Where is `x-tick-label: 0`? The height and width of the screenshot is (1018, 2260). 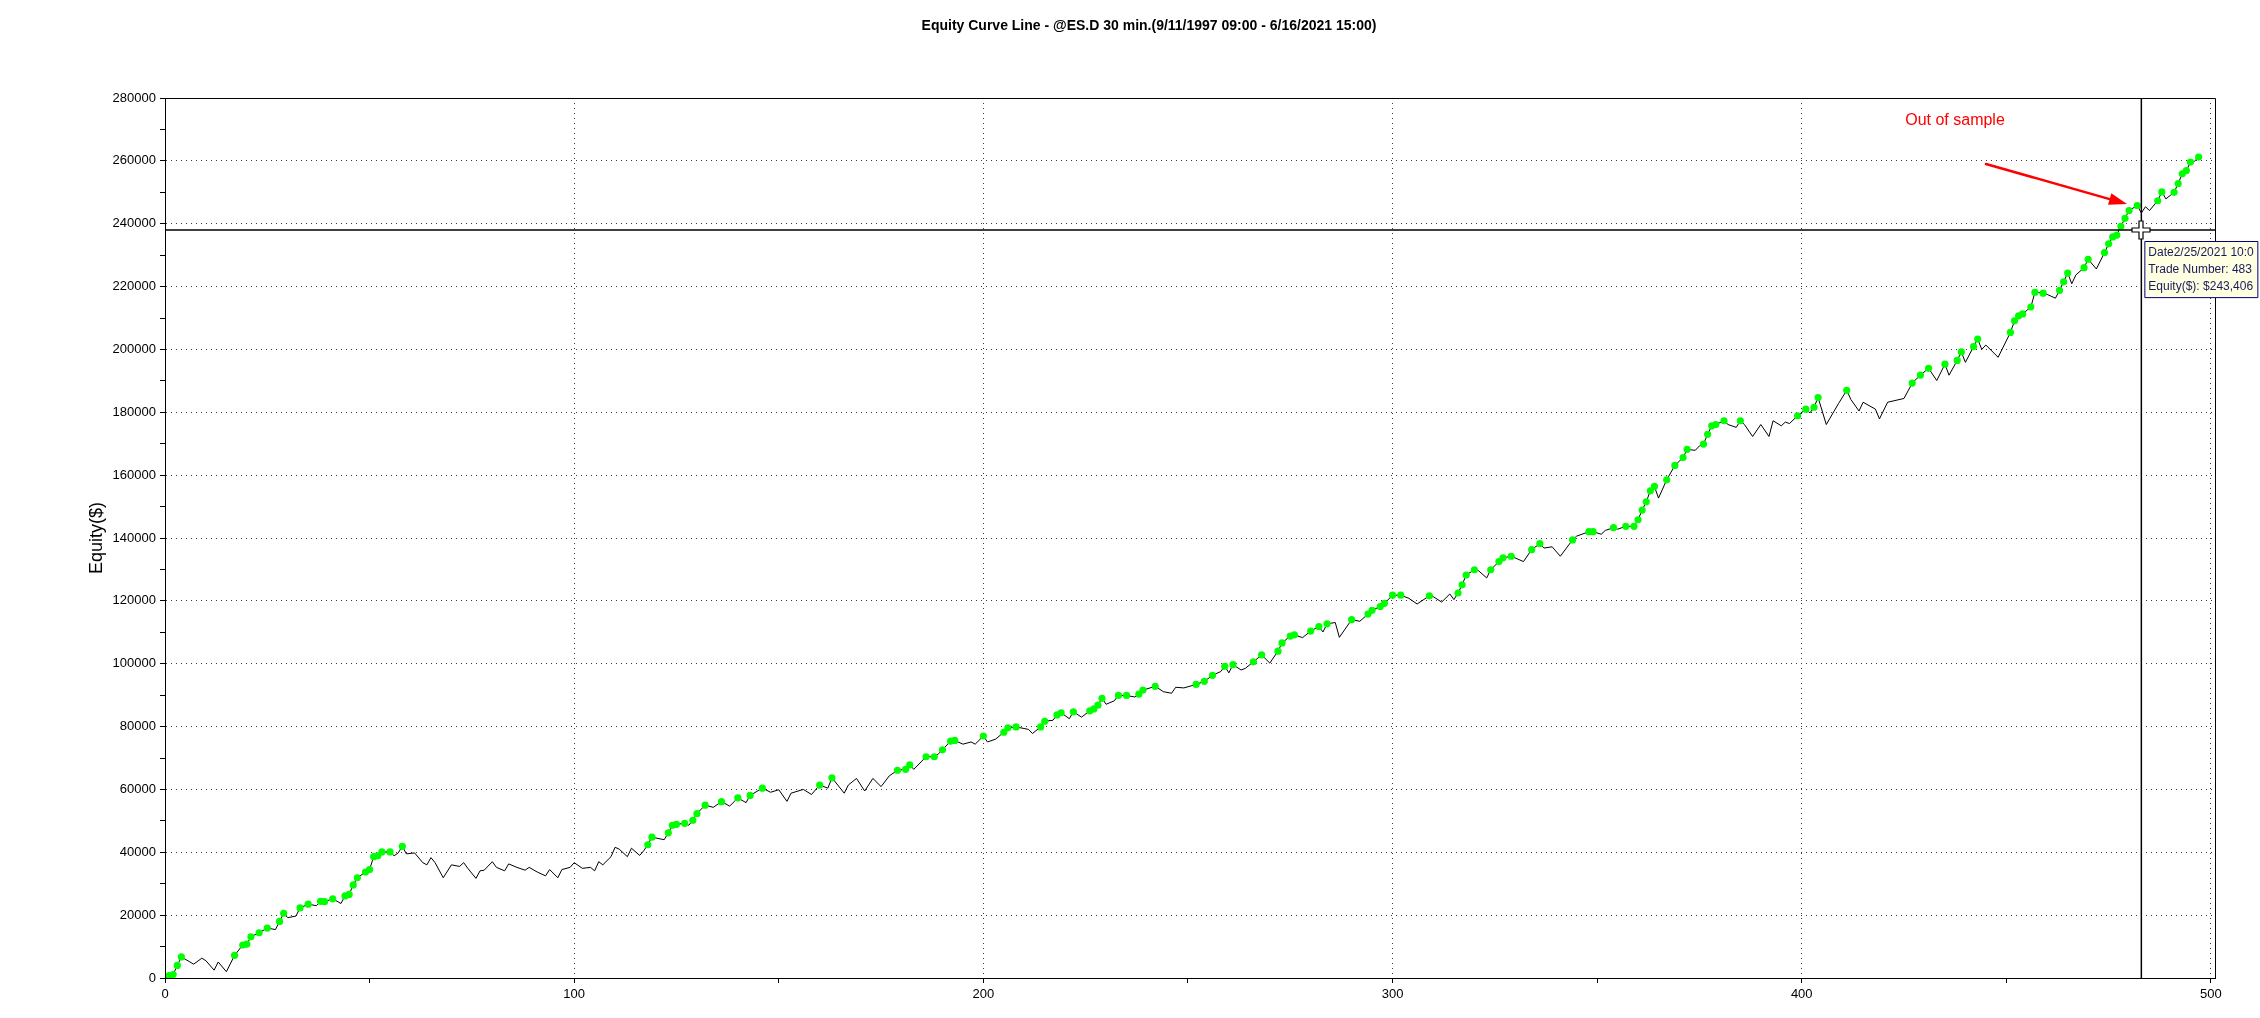
x-tick-label: 0 is located at coordinates (165, 994).